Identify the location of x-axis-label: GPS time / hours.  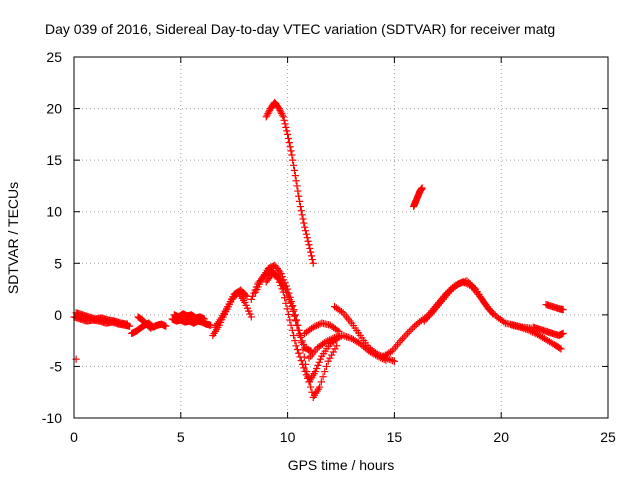
(341, 465).